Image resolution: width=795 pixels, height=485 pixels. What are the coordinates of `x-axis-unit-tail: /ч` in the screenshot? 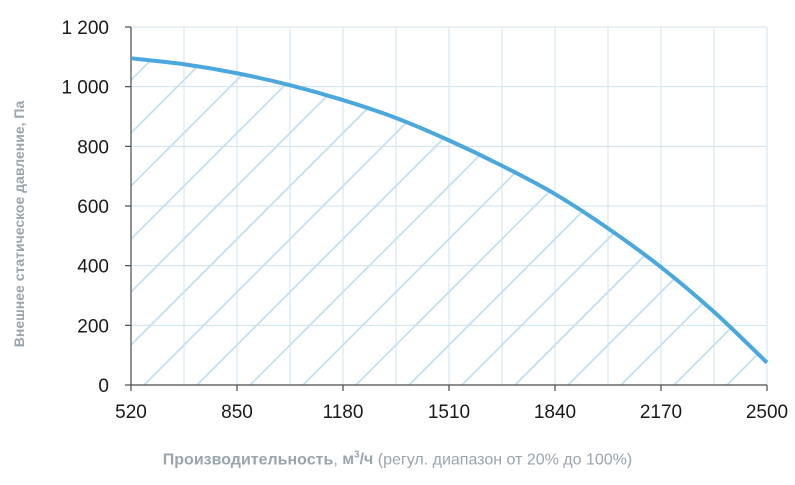 It's located at (366, 460).